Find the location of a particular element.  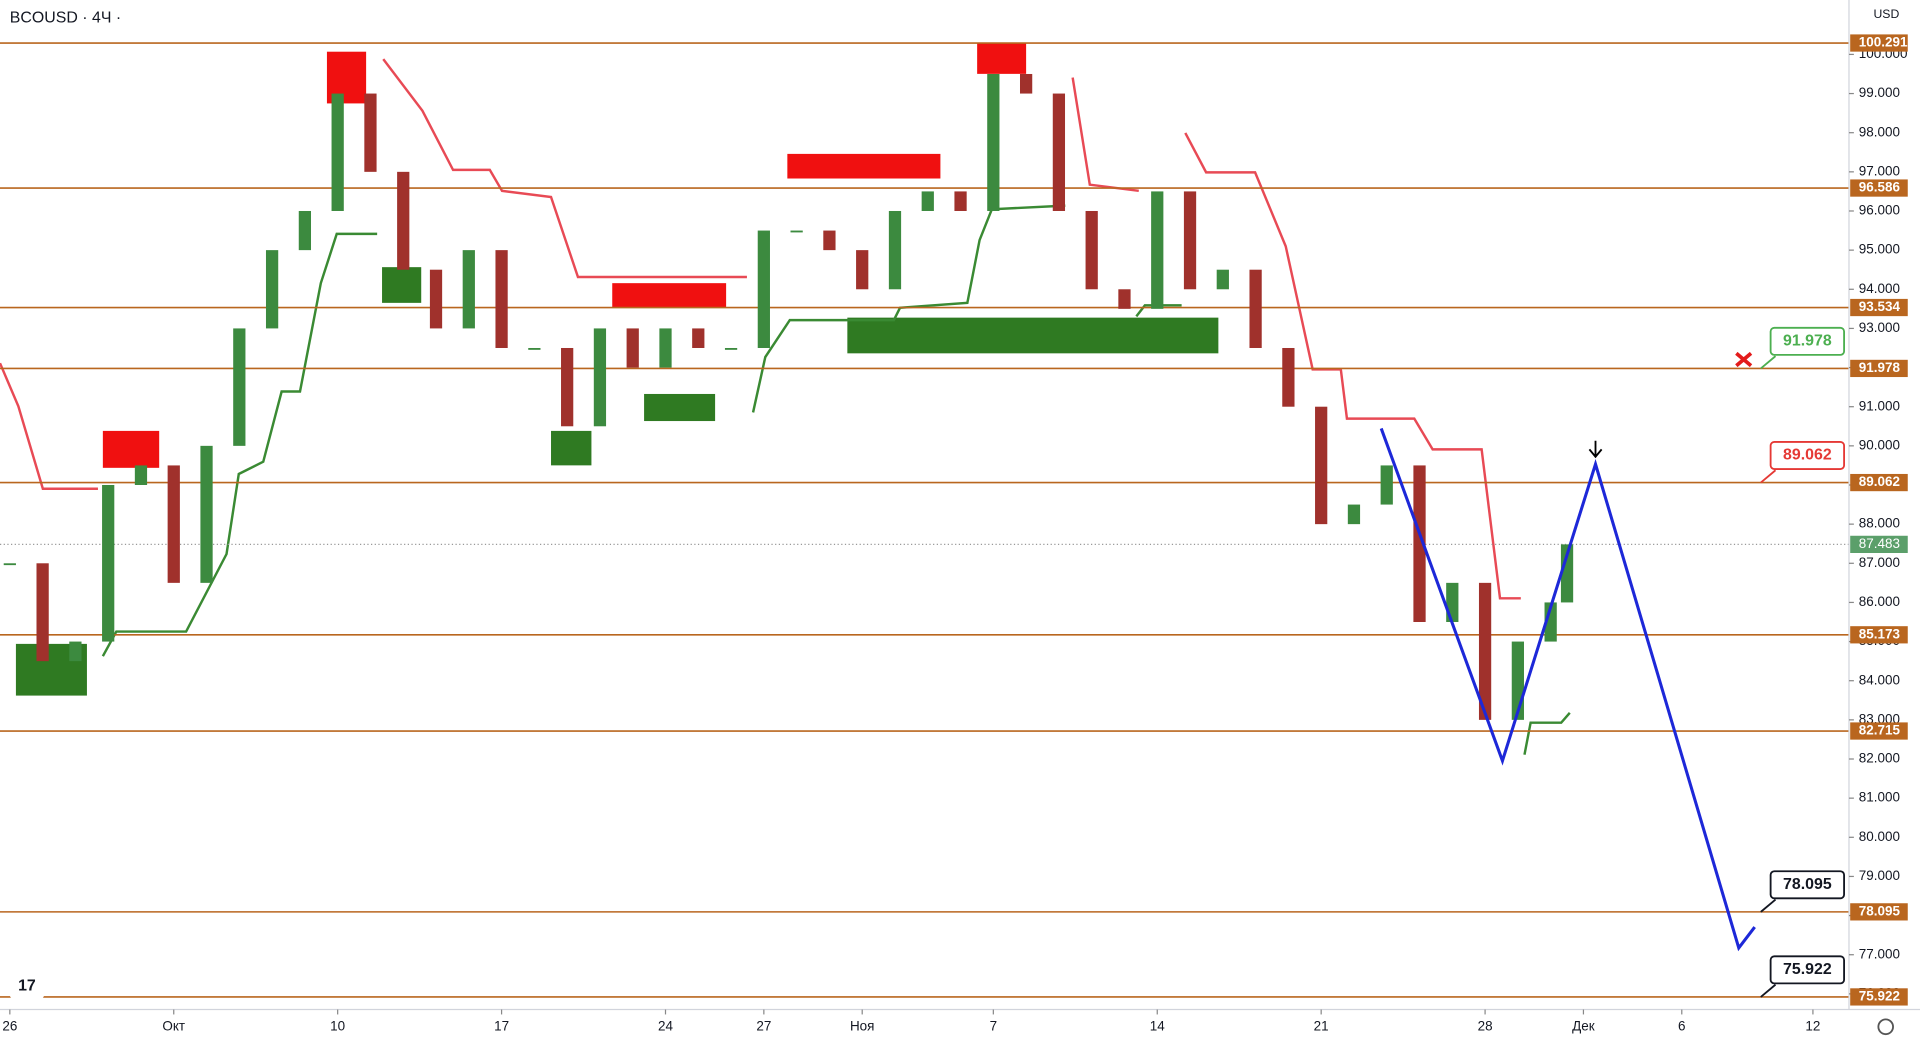

price-axis-bg is located at coordinates (1884, 522).